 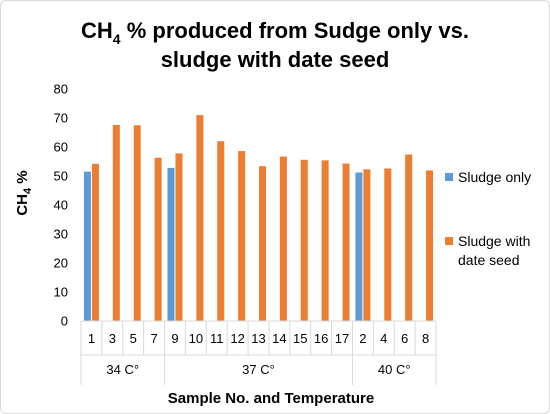 What do you see at coordinates (494, 177) in the screenshot?
I see `legend-label-sludge-only: Sludge only` at bounding box center [494, 177].